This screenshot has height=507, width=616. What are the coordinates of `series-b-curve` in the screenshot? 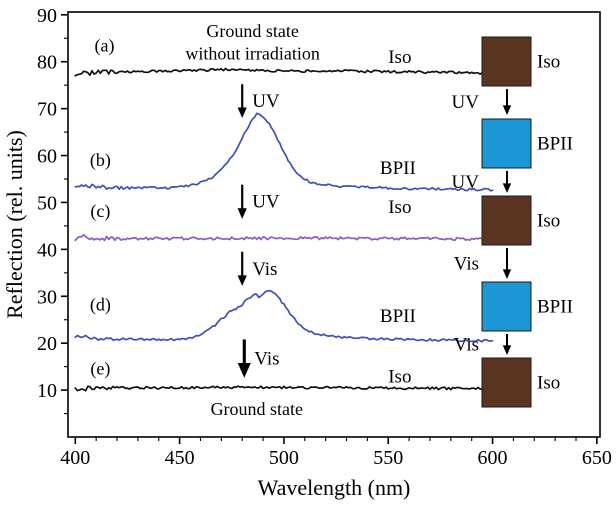 It's located at (284, 152).